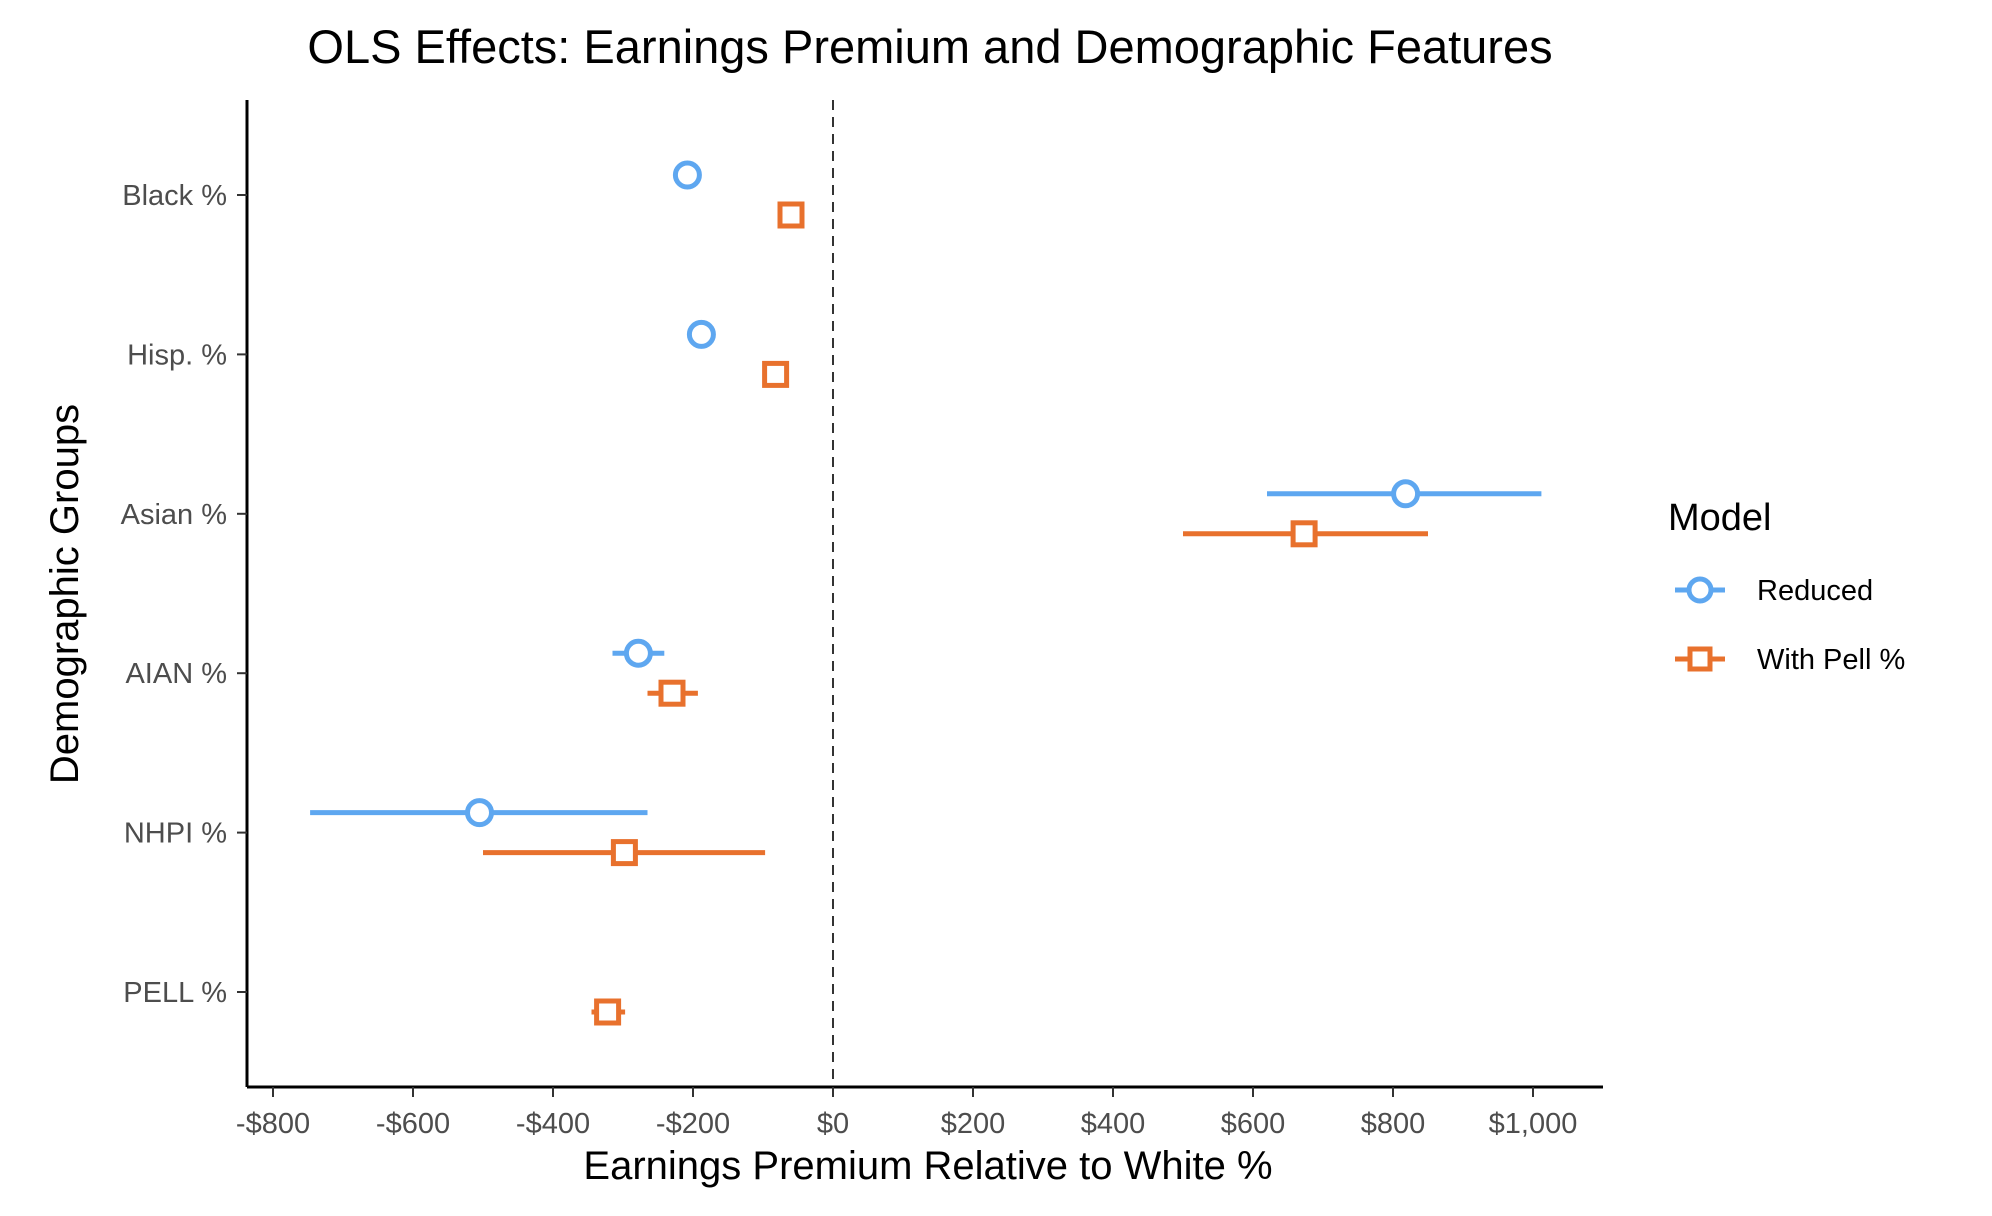 Image resolution: width=1992 pixels, height=1216 pixels. What do you see at coordinates (1720, 518) in the screenshot?
I see `legend-title: Model` at bounding box center [1720, 518].